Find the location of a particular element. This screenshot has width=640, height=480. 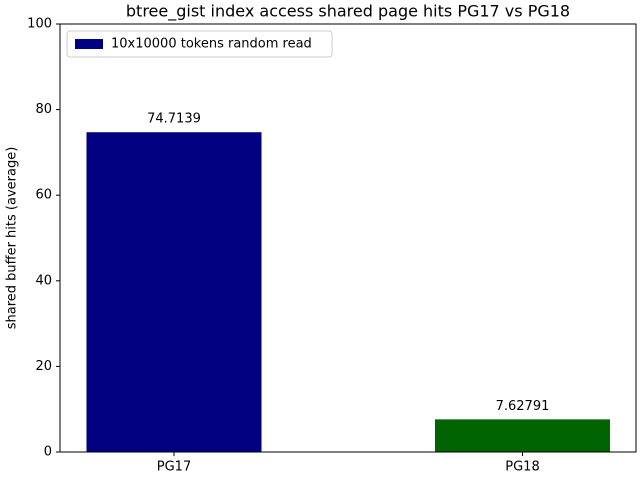

y-tick-label: 40 is located at coordinates (43, 280).